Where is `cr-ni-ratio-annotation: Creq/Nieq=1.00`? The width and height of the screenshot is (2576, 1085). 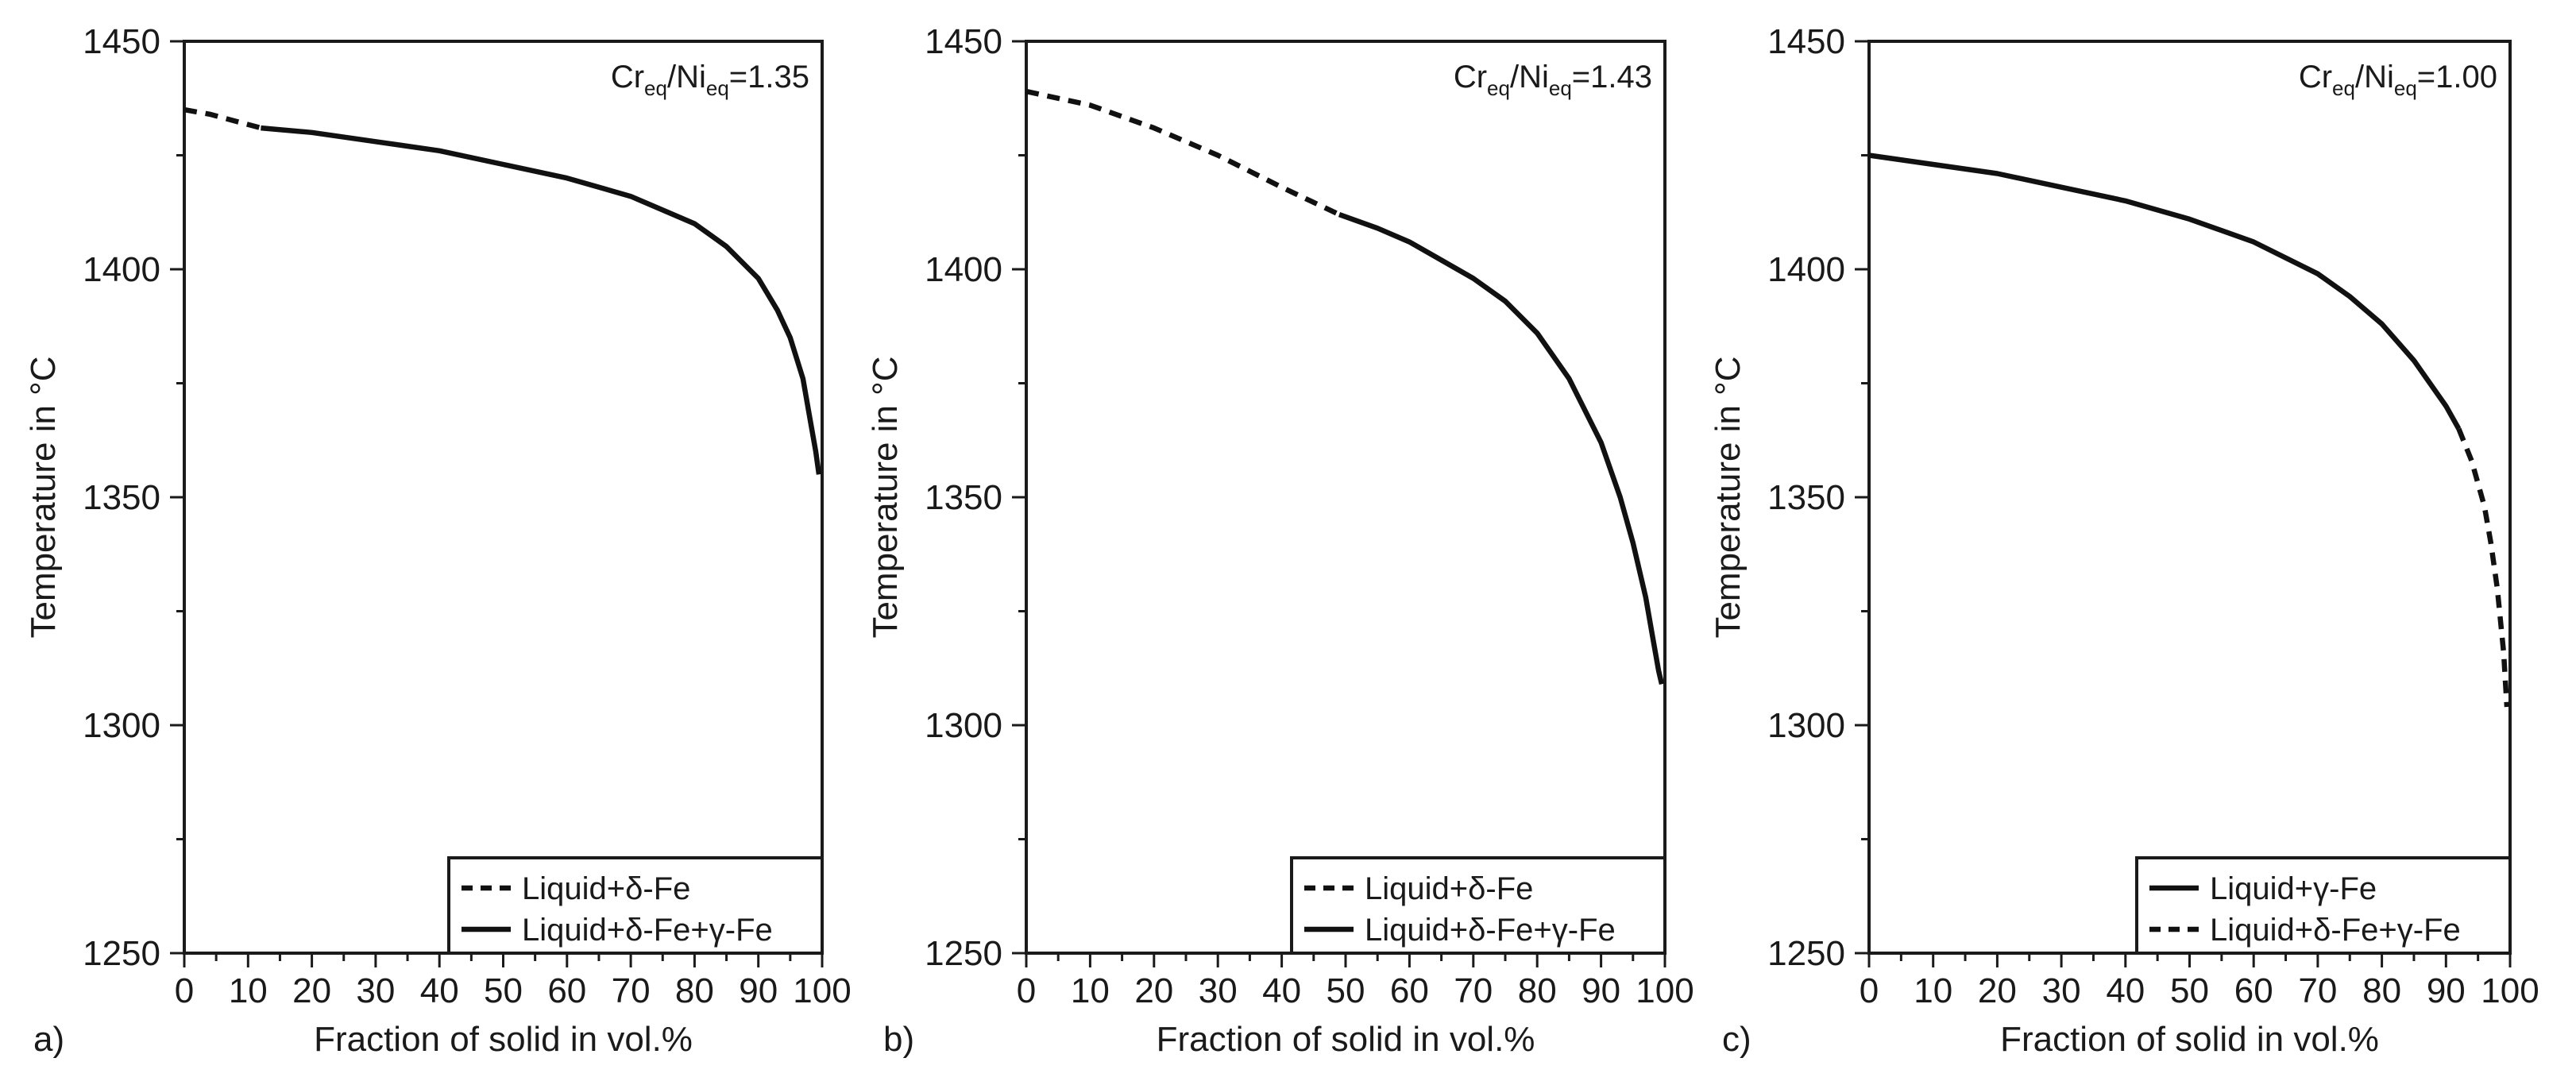 cr-ni-ratio-annotation: Creq/Nieq=1.00 is located at coordinates (2398, 80).